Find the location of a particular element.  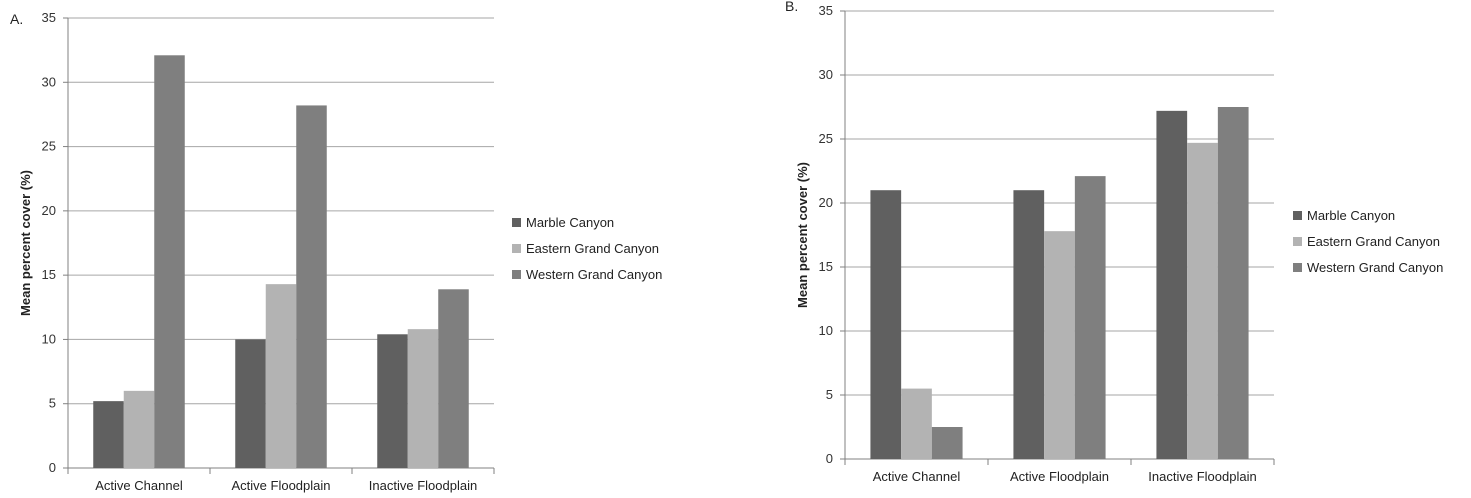

panel-label: A. is located at coordinates (16, 19).